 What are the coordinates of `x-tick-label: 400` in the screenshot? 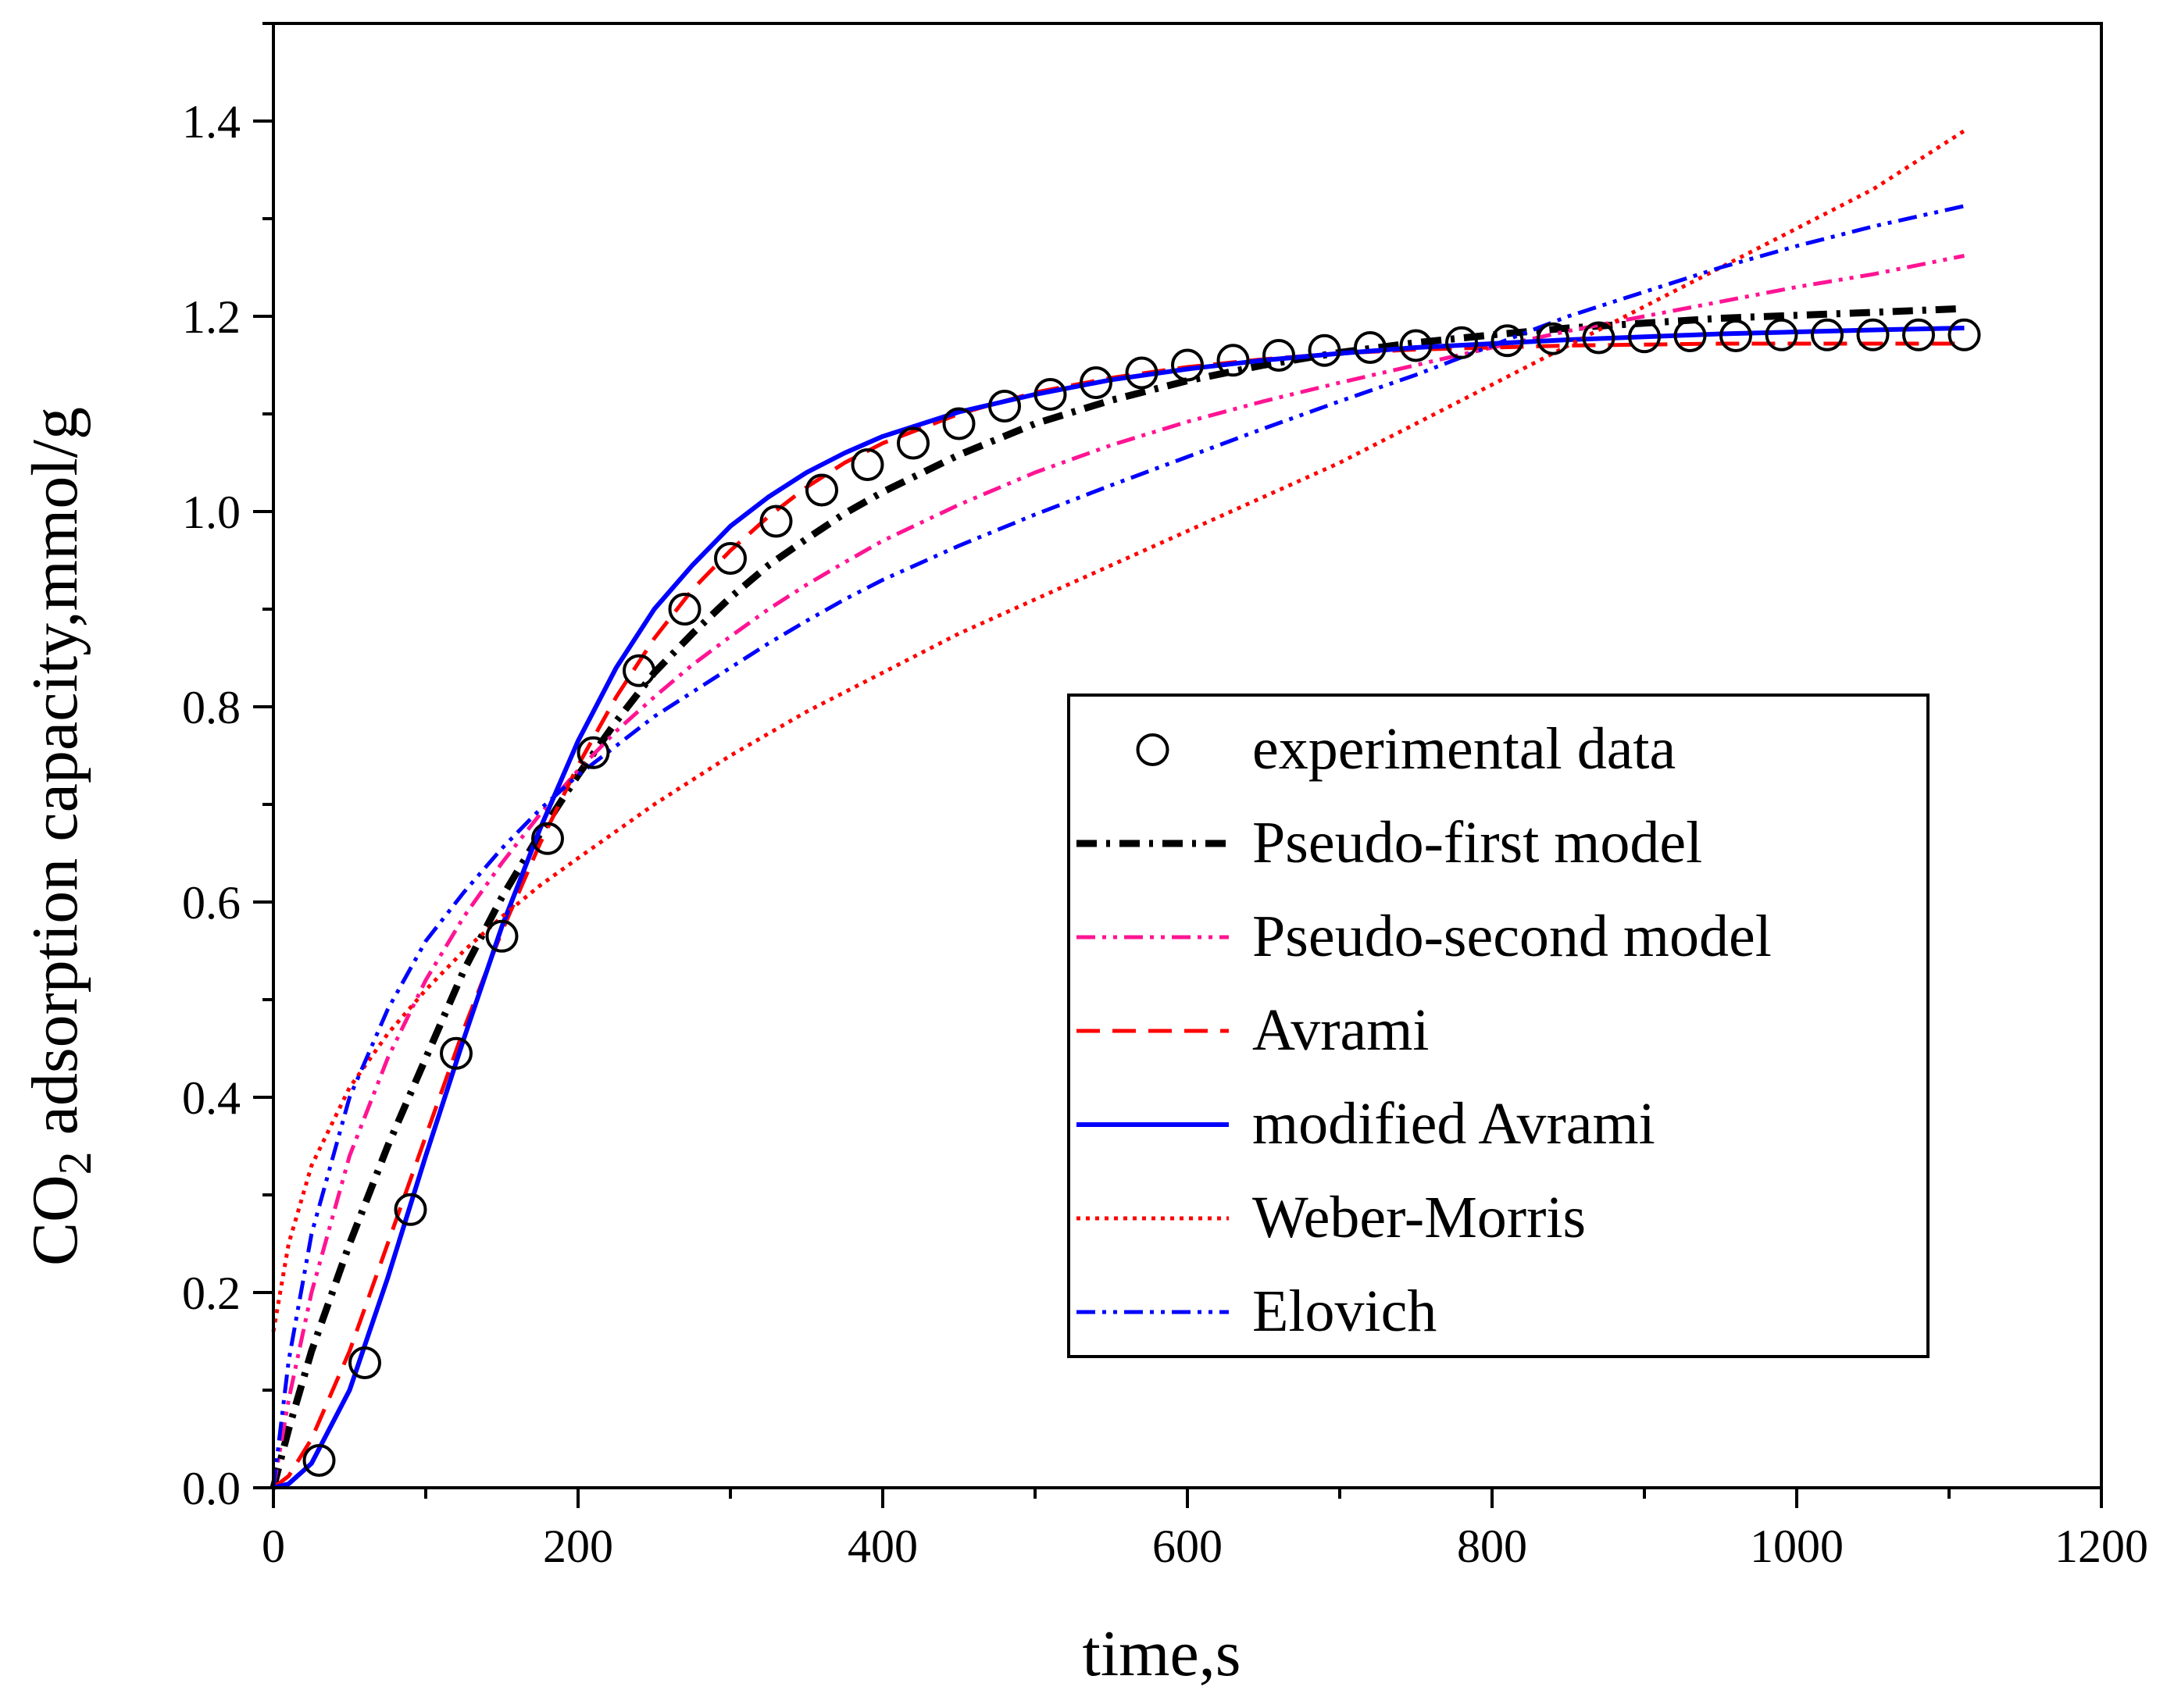 It's located at (883, 1546).